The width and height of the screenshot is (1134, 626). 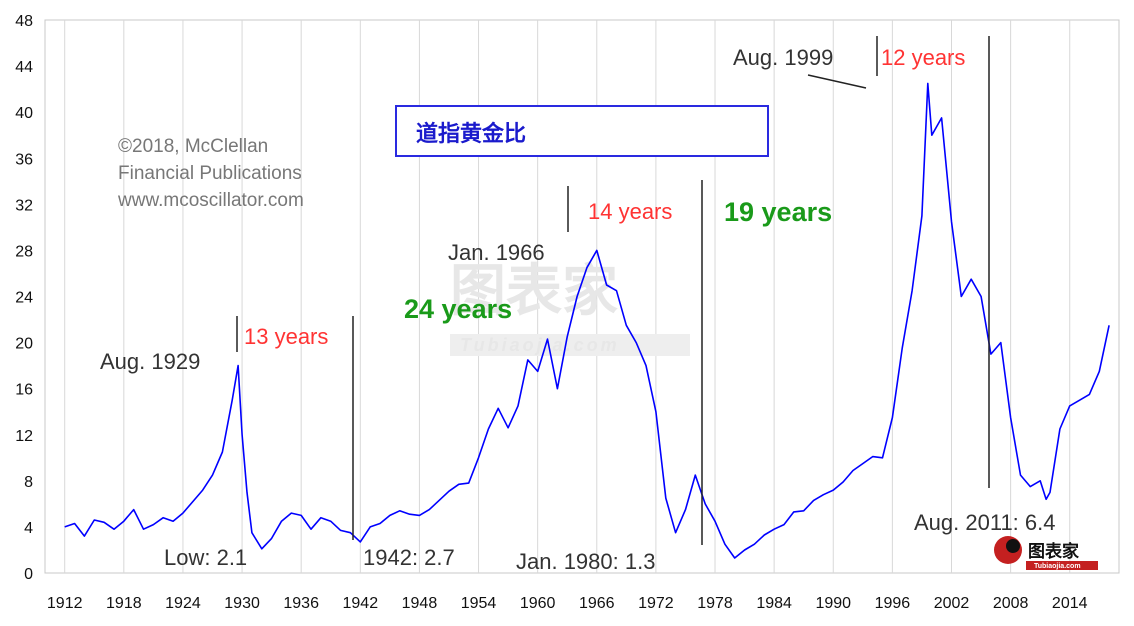 What do you see at coordinates (28, 574) in the screenshot?
I see `y-tick-label: 0` at bounding box center [28, 574].